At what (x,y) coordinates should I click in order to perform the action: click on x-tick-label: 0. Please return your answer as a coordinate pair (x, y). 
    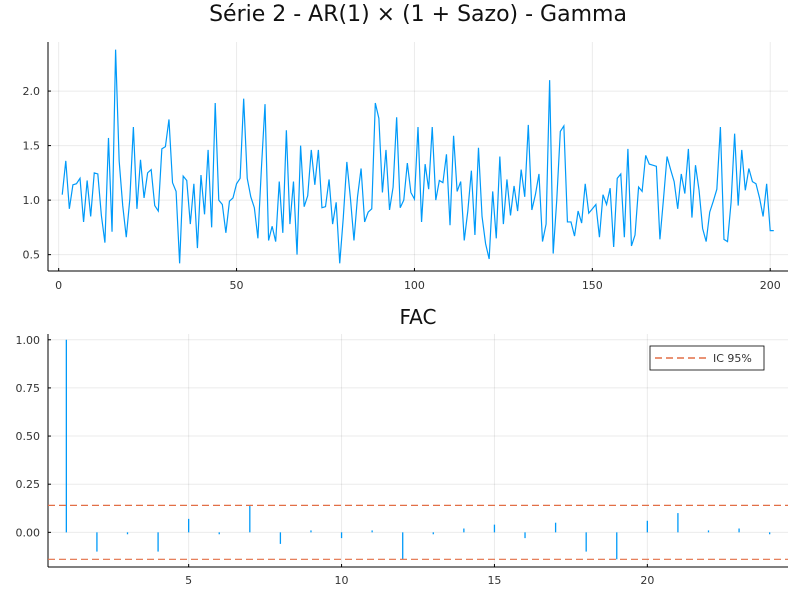
    Looking at the image, I should click on (58, 285).